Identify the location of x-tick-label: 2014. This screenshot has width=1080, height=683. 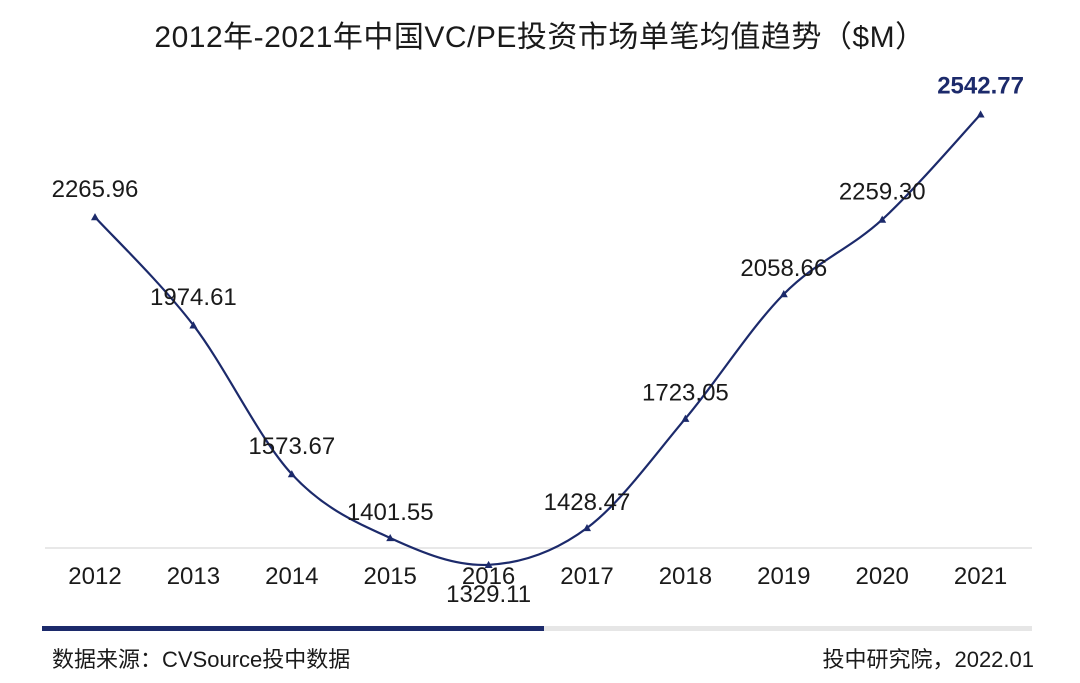
(291, 576).